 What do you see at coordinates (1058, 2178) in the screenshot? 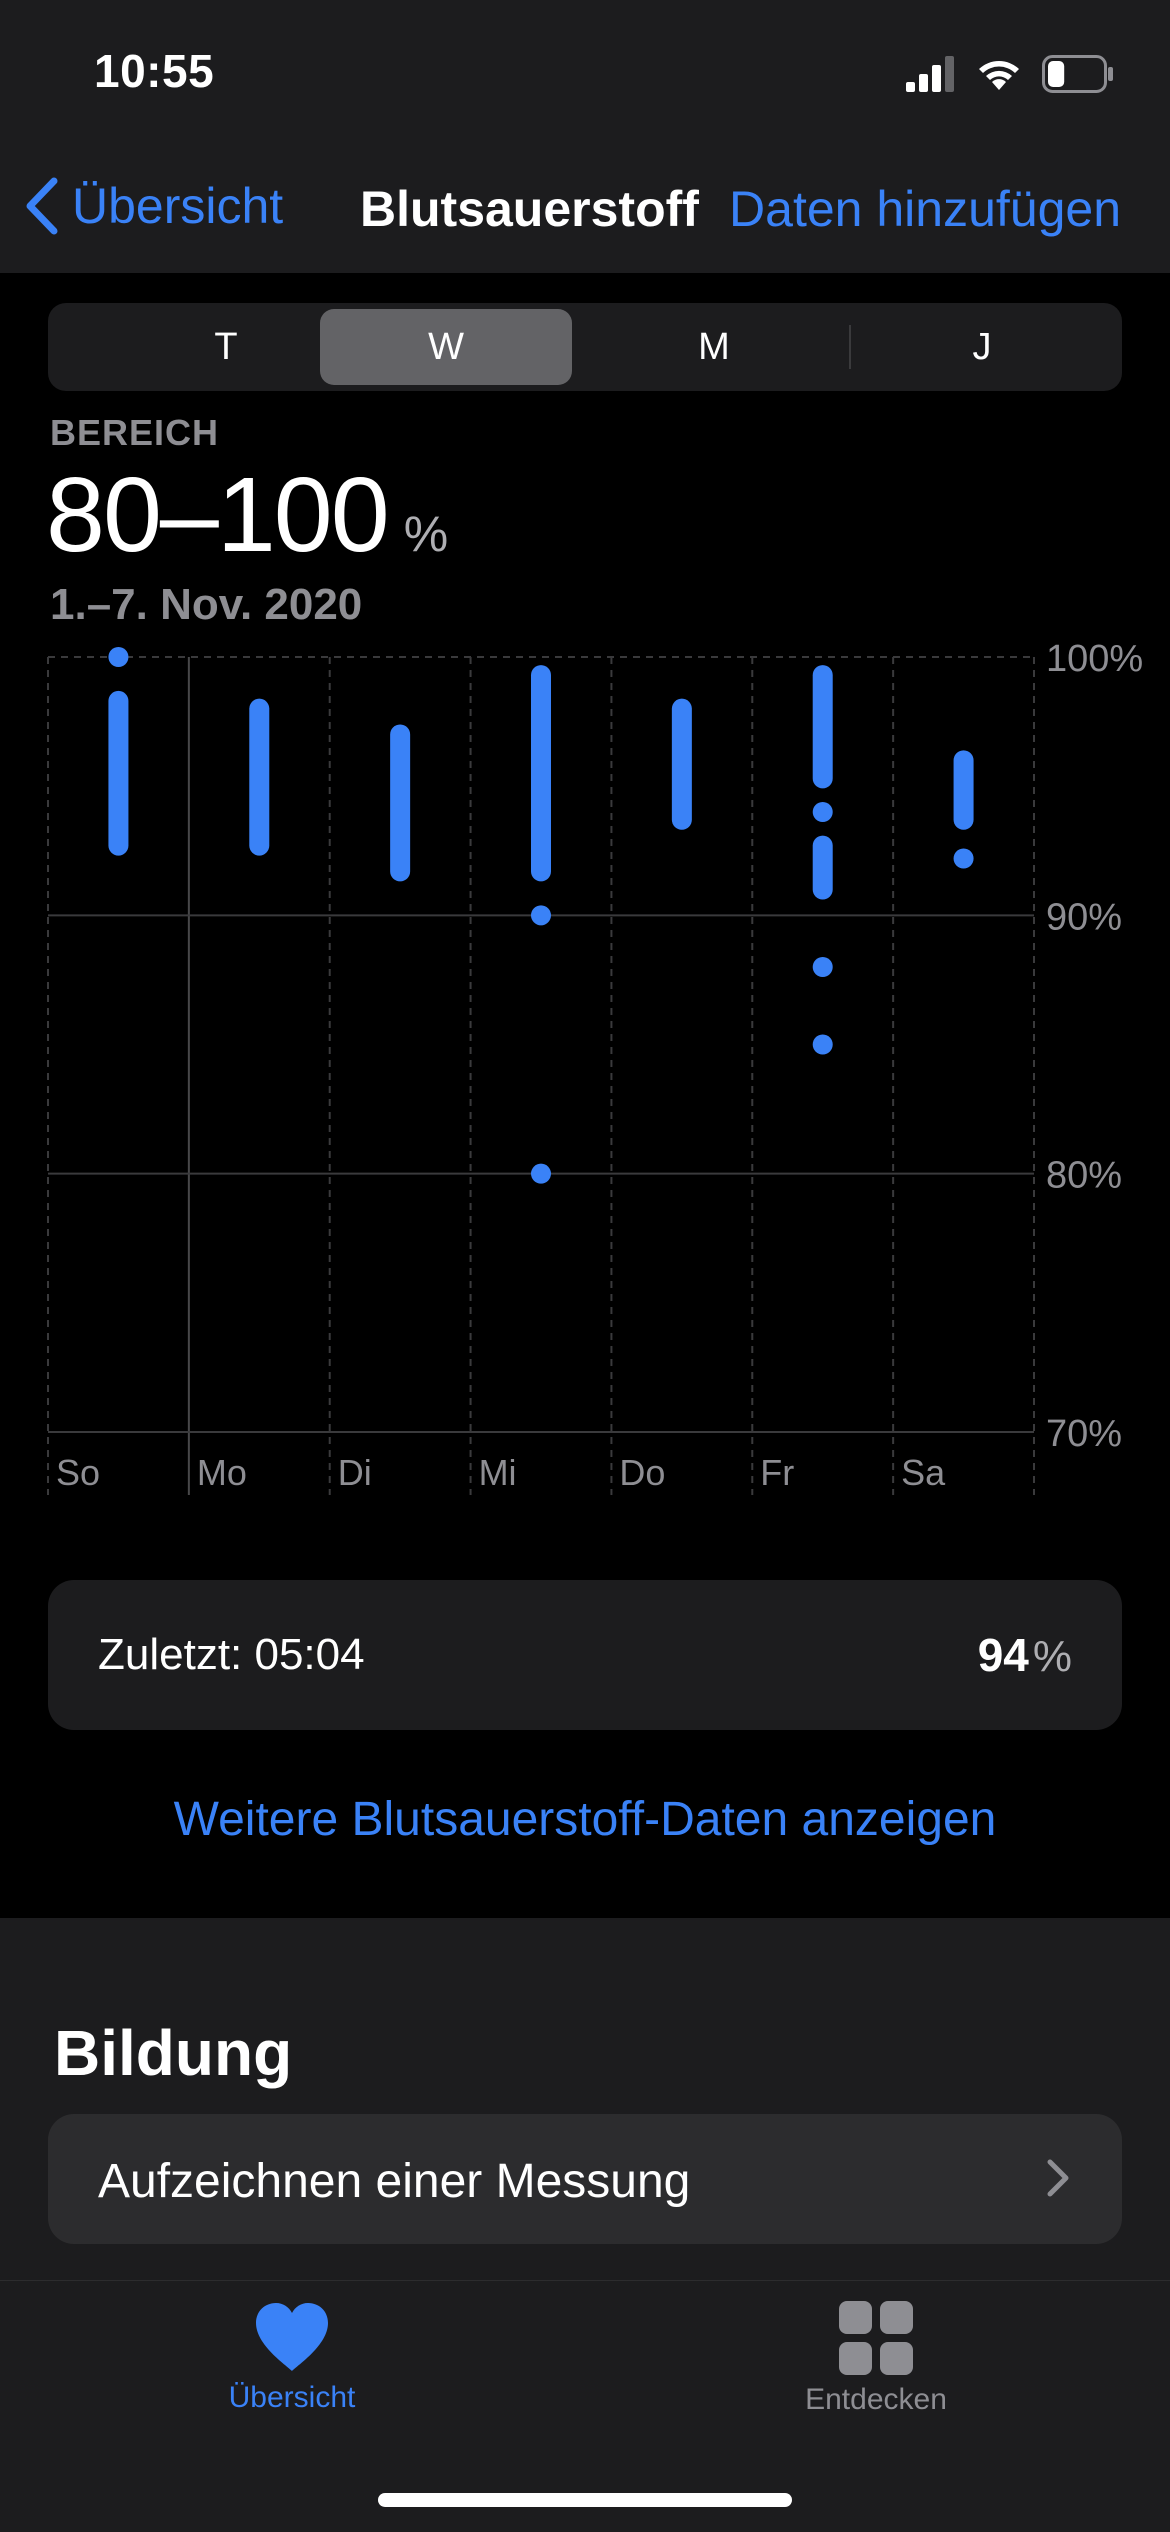
I see `chevron-right-icon` at bounding box center [1058, 2178].